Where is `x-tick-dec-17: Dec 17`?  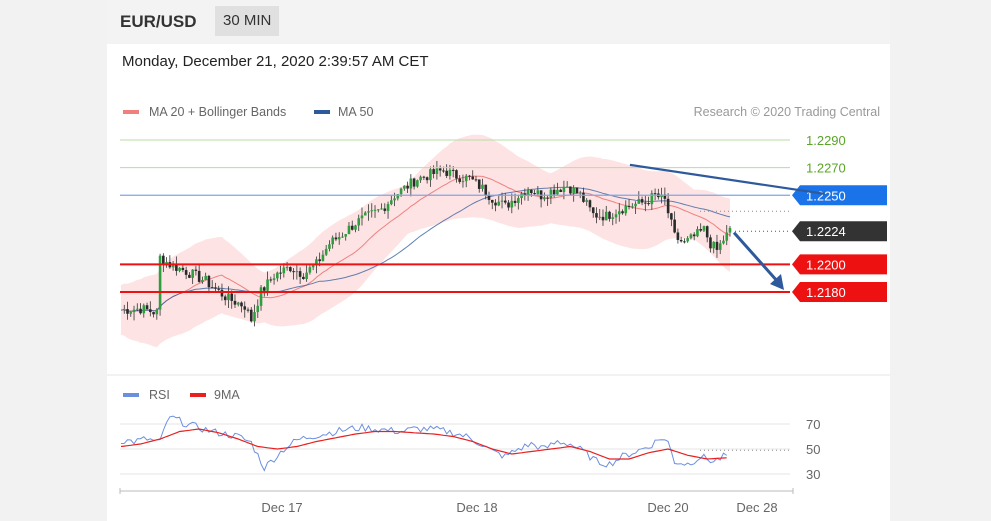
x-tick-dec-17: Dec 17 is located at coordinates (281, 507).